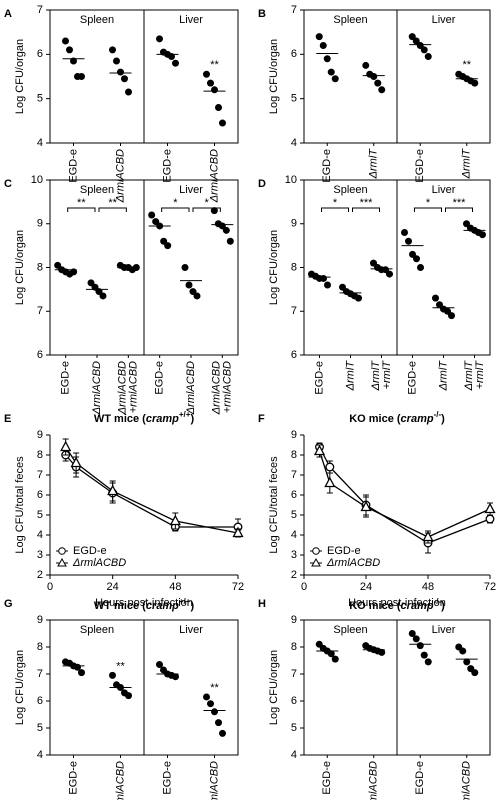  Describe the element at coordinates (291, 180) in the screenshot. I see `y-tick-label: 10` at that location.